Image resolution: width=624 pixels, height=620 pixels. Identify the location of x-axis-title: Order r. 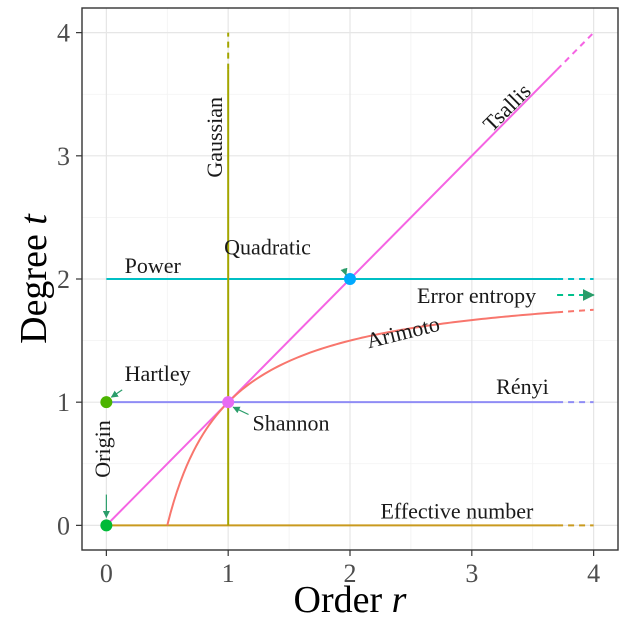
(350, 599).